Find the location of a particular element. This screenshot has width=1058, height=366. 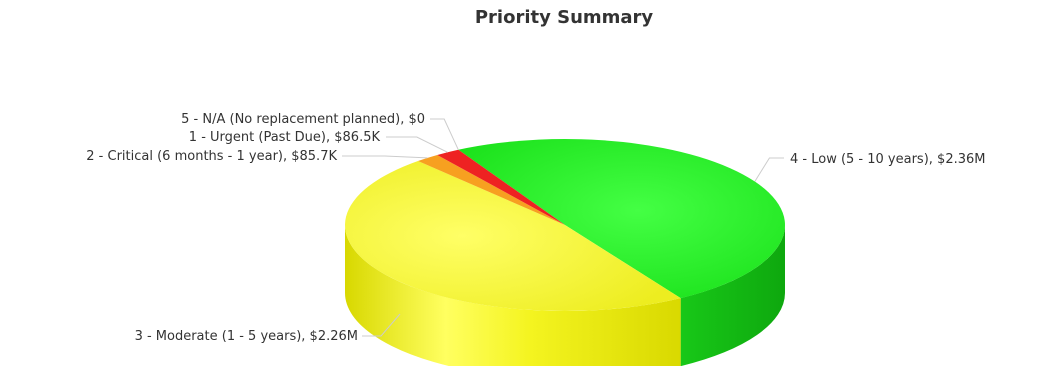

chart-title: Priority Summary is located at coordinates (564, 17).